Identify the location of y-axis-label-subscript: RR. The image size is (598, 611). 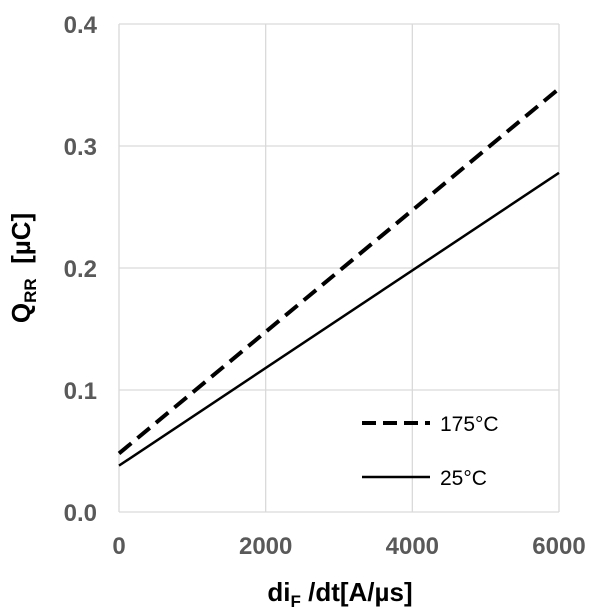
(30, 290).